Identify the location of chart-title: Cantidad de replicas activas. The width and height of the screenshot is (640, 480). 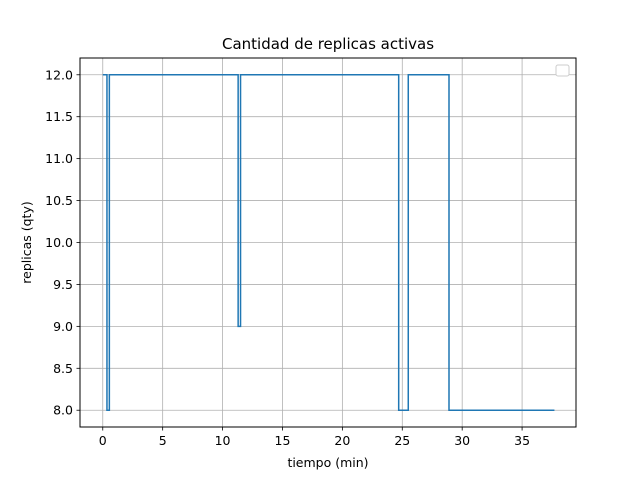
(328, 44).